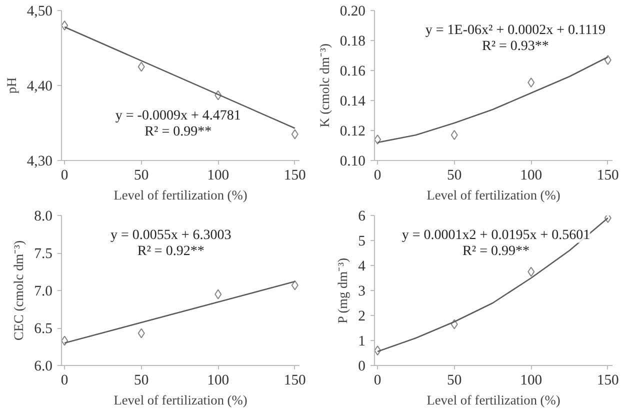  Describe the element at coordinates (342, 291) in the screenshot. I see `y-axis-title: P (mg dm⁻³)` at that location.